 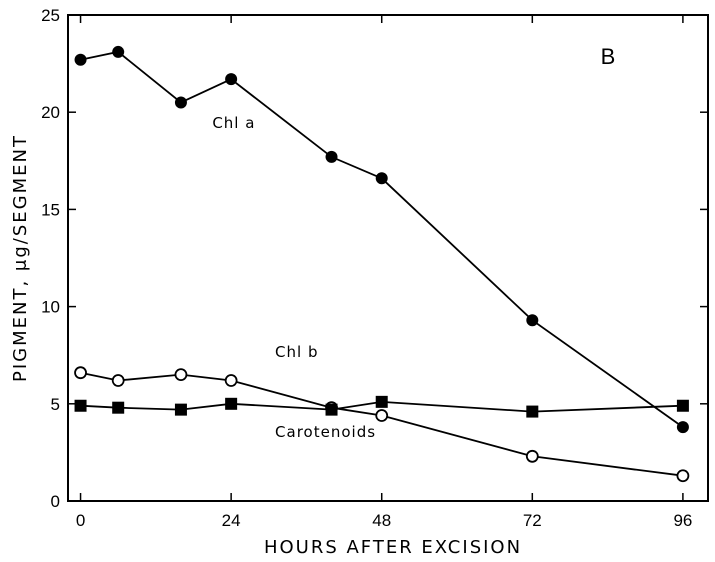 What do you see at coordinates (532, 520) in the screenshot?
I see `x-tick-label: 72` at bounding box center [532, 520].